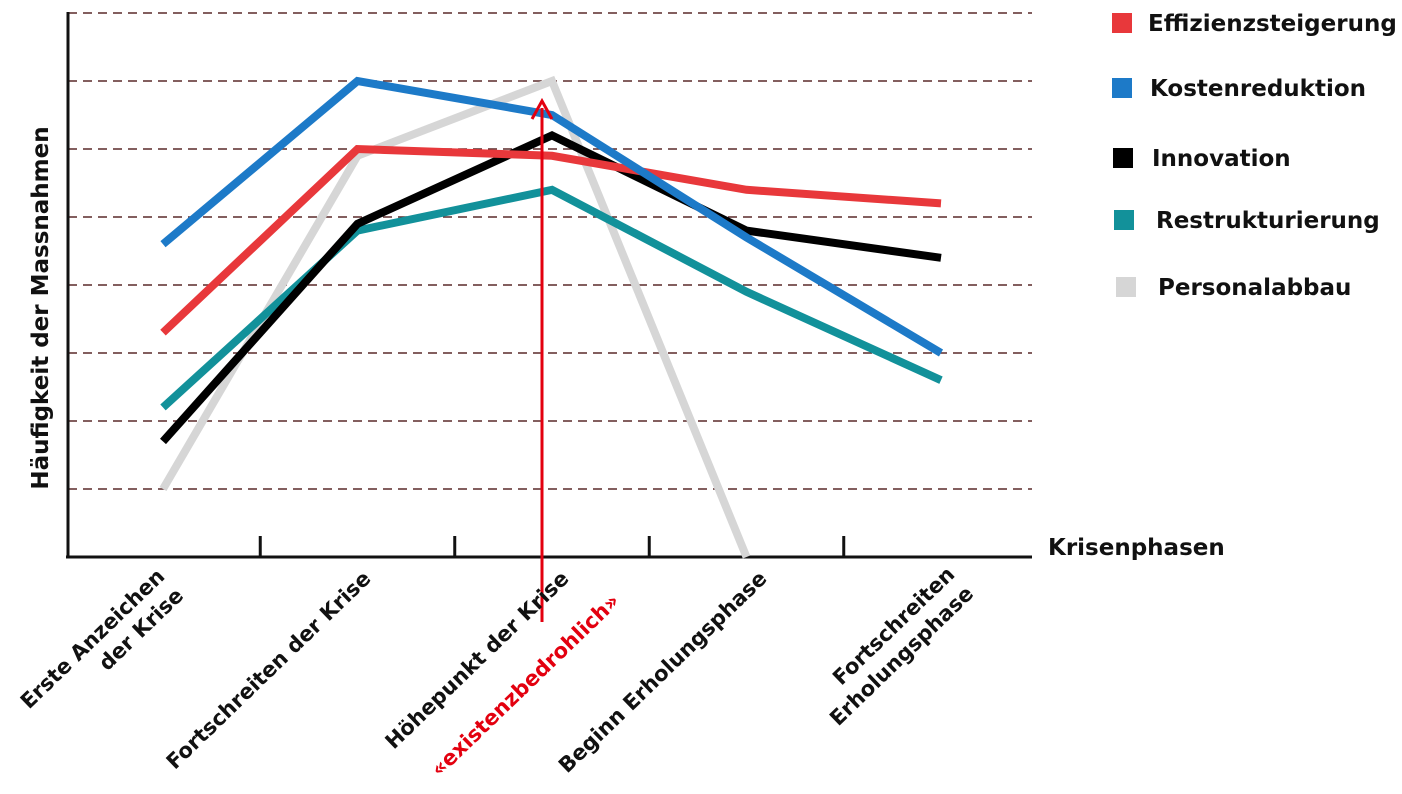  What do you see at coordinates (1254, 288) in the screenshot?
I see `legend-label: Personalabbau` at bounding box center [1254, 288].